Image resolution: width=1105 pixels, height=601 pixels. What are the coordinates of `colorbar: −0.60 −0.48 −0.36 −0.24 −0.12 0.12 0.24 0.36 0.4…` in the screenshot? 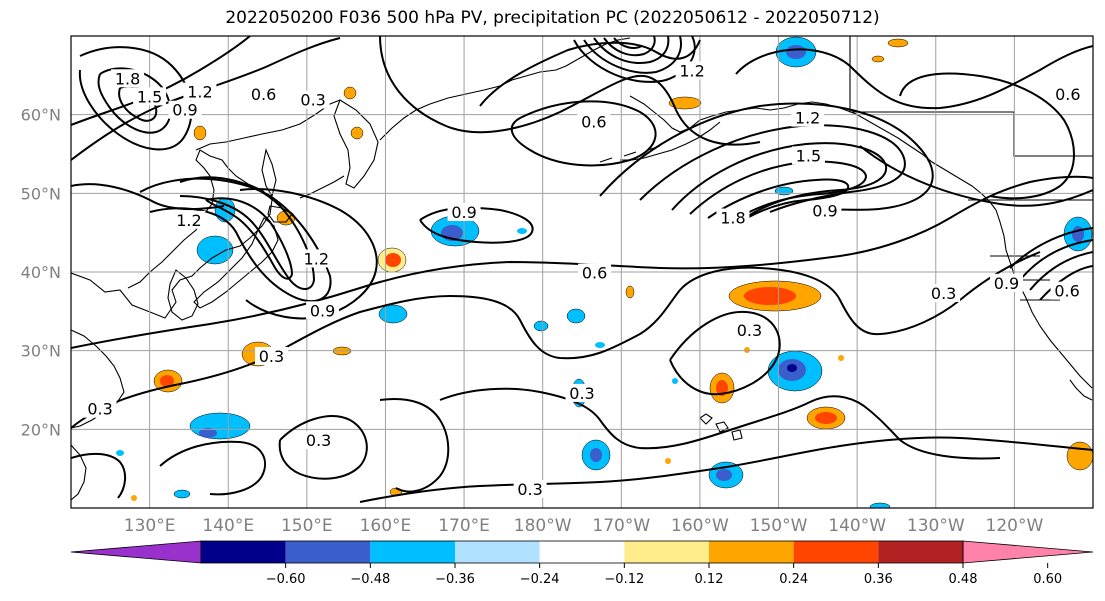 It's located at (582, 563).